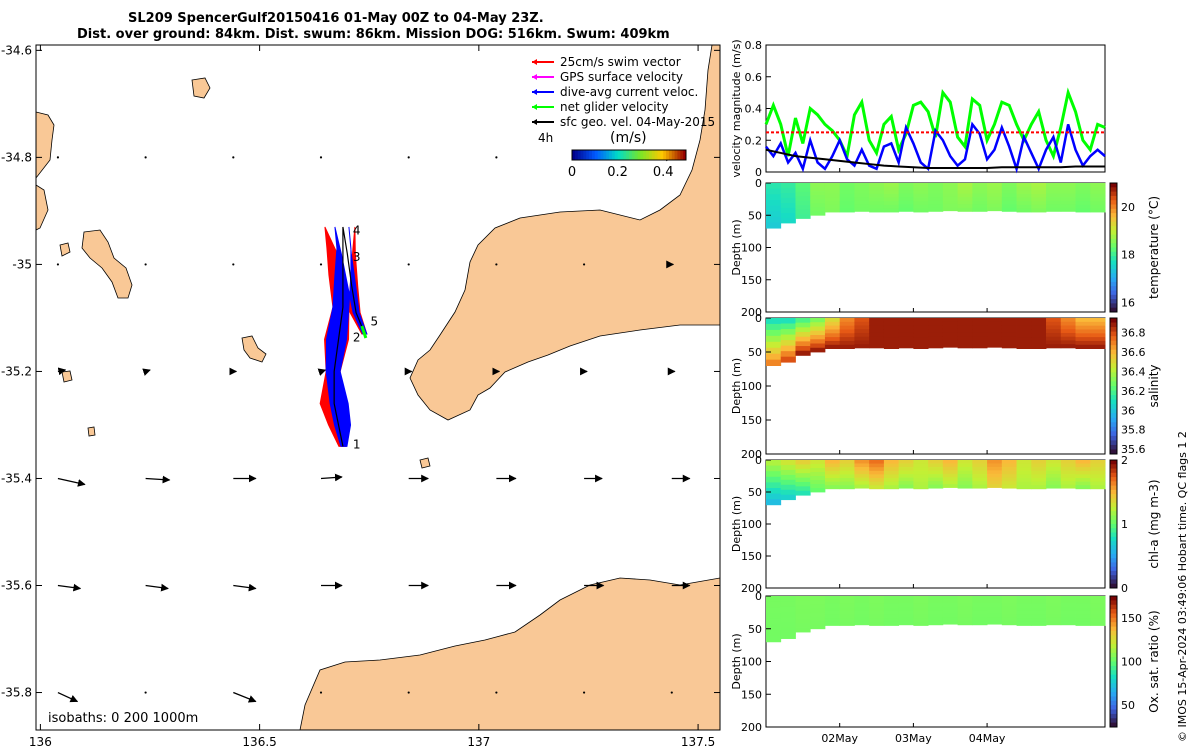 The height and width of the screenshot is (750, 1200). What do you see at coordinates (637, 122) in the screenshot?
I see `legend-entry-label: sfc geo. vel. 04-May-2015` at bounding box center [637, 122].